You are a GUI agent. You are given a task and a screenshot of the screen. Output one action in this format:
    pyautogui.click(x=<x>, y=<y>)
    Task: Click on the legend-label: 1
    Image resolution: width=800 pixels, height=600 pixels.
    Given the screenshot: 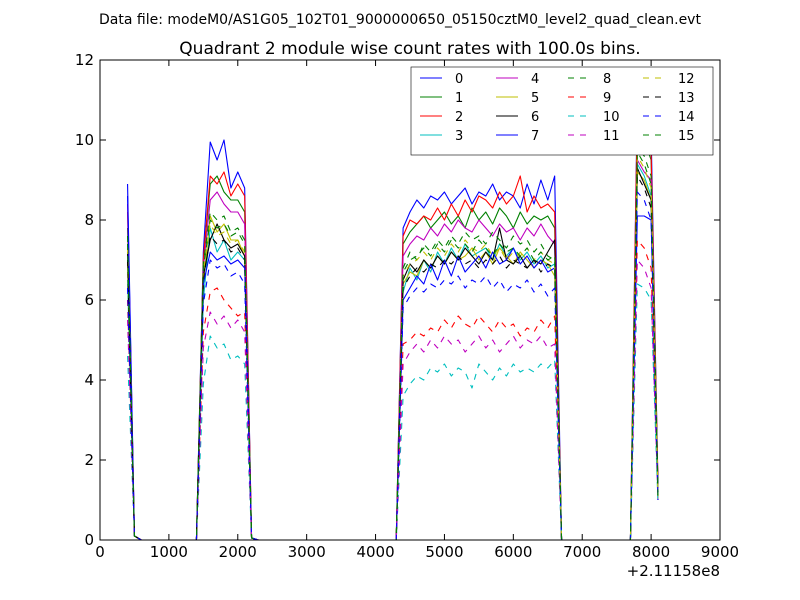 What is the action you would take?
    pyautogui.click(x=459, y=98)
    